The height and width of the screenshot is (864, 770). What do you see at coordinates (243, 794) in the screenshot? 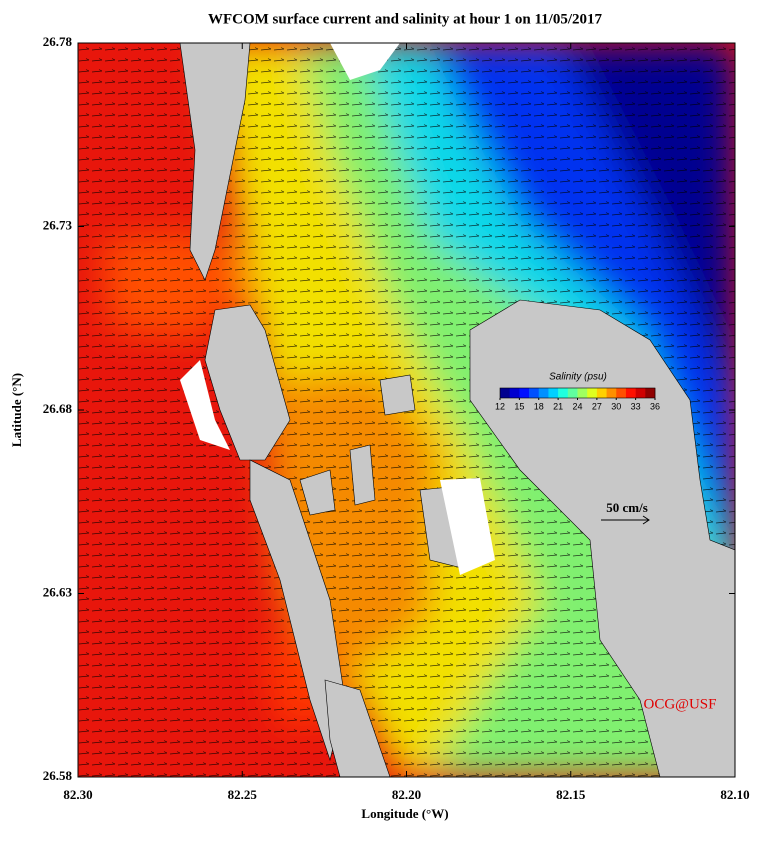
I see `x-tick-label: 82.25` at bounding box center [243, 794].